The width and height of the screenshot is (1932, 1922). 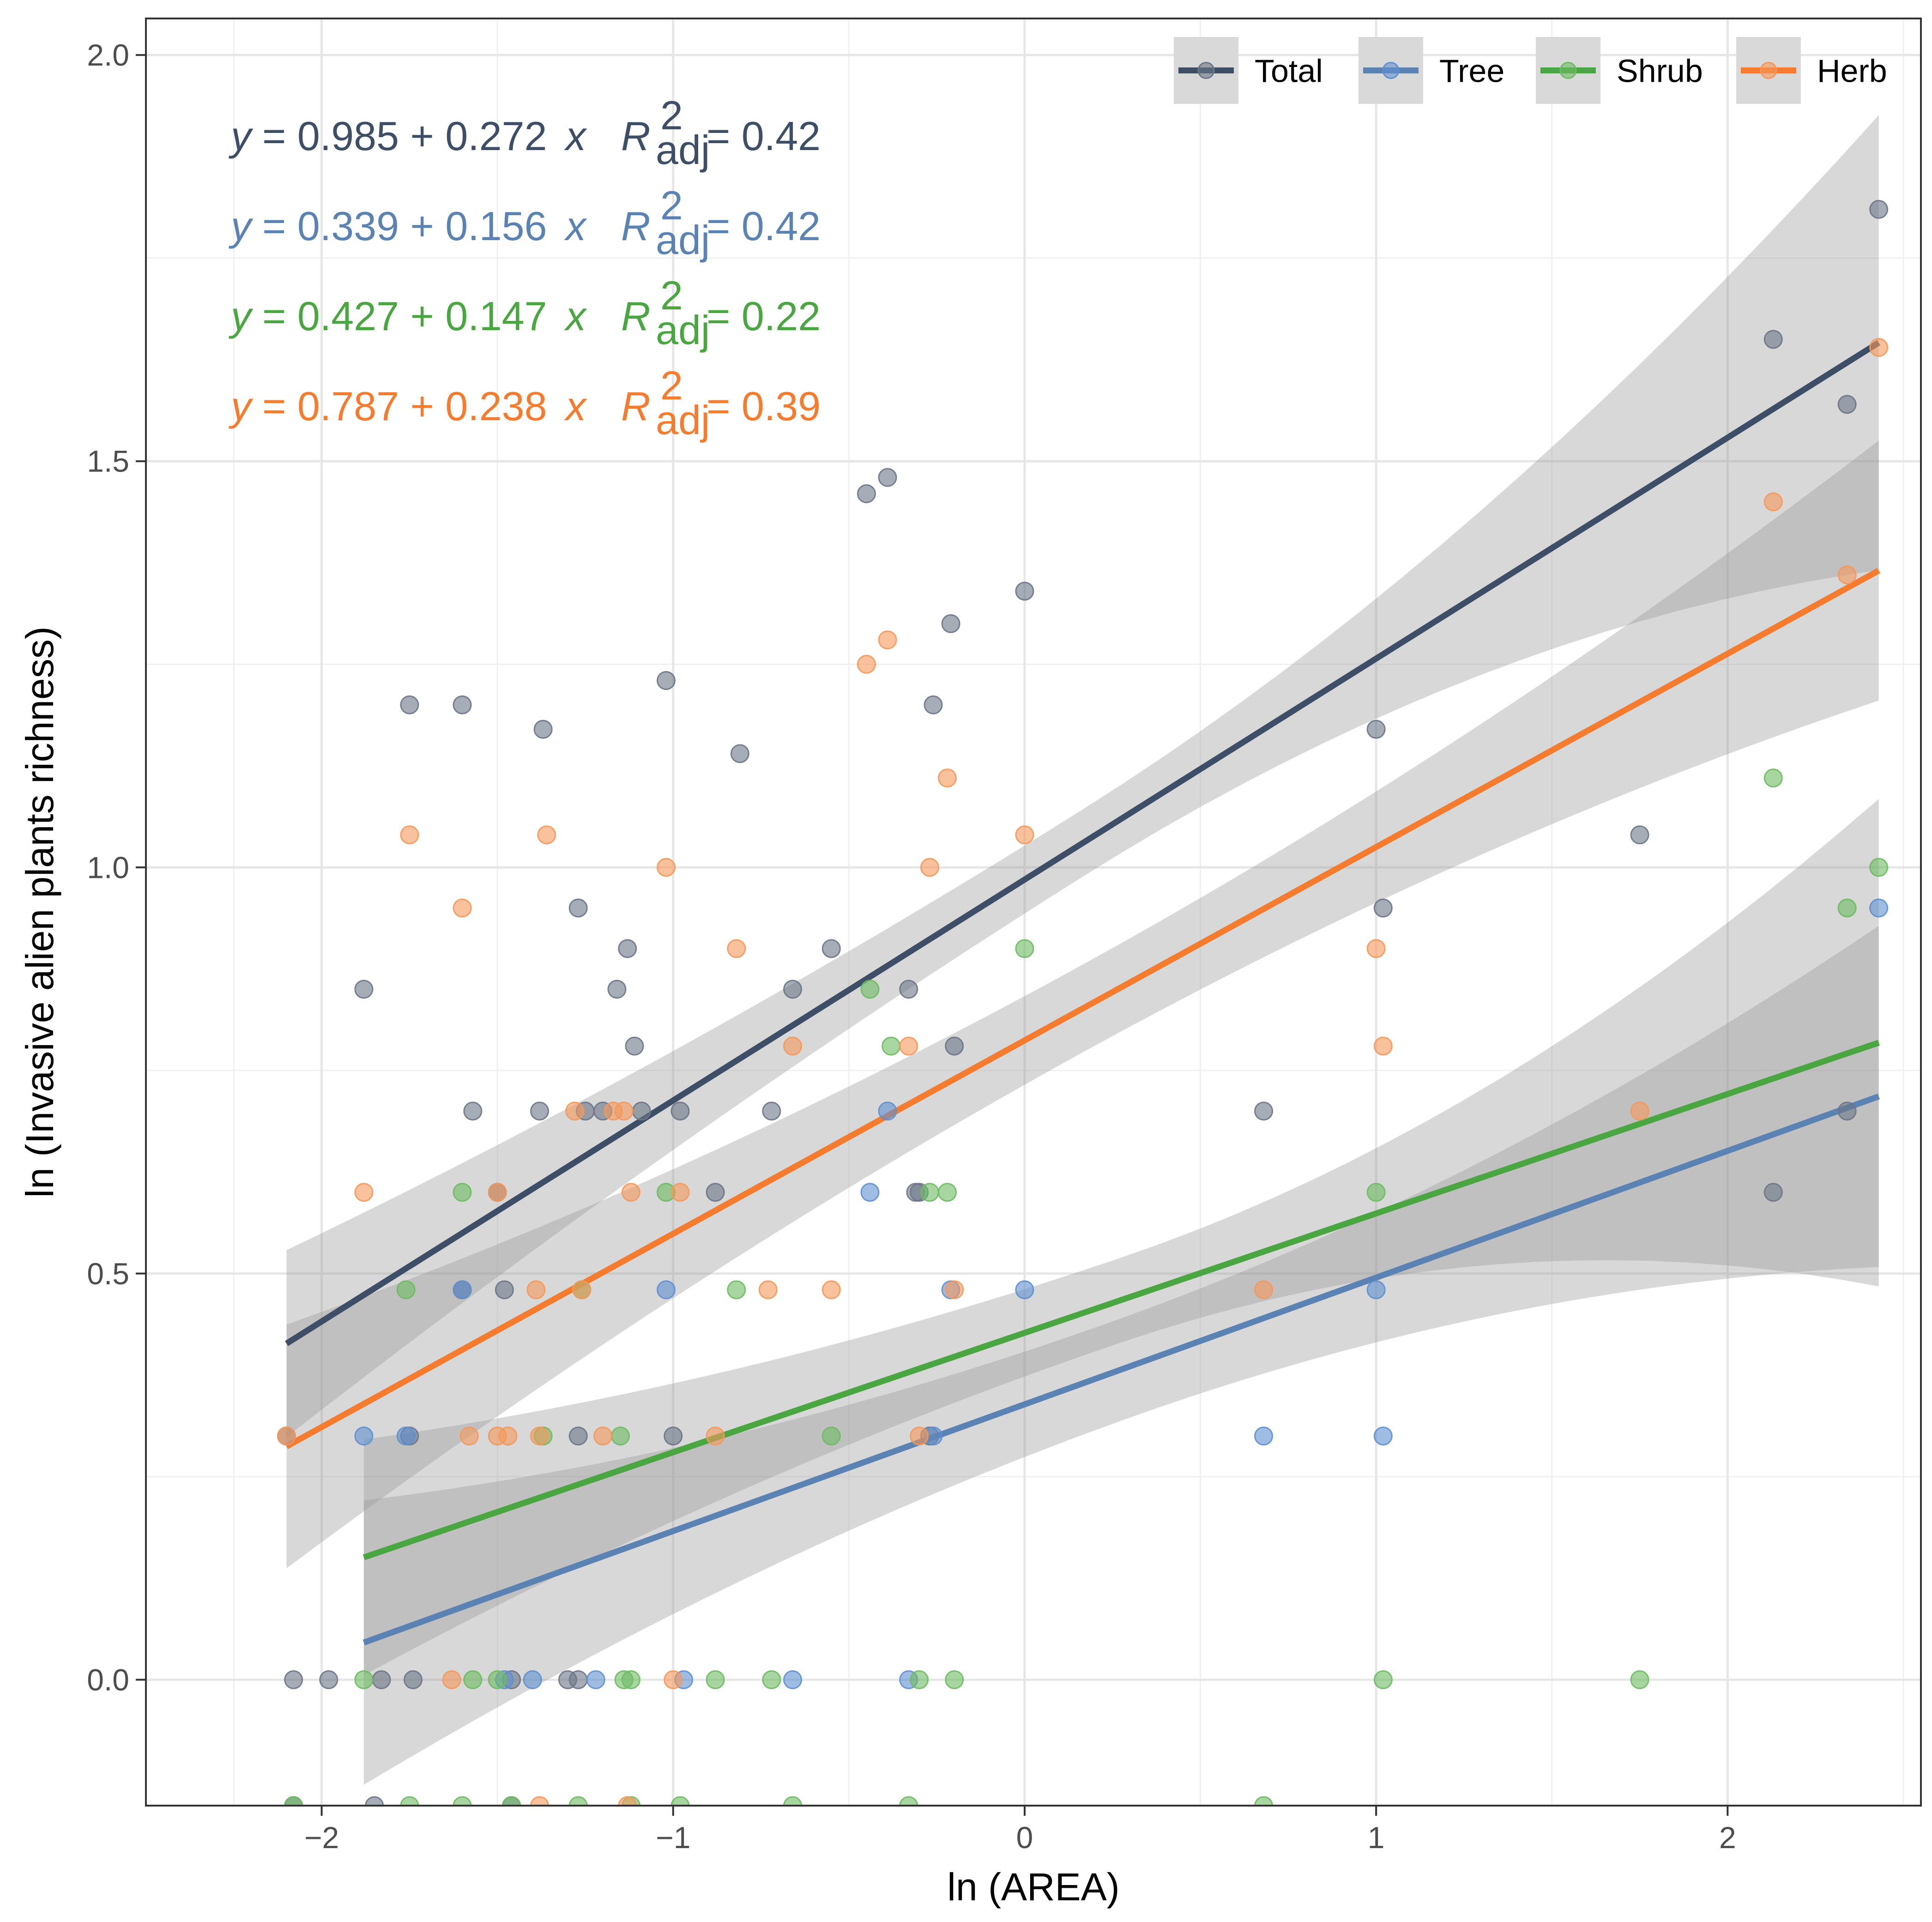 I want to click on x-axis-title: ln (AREA), so click(x=1033, y=1887).